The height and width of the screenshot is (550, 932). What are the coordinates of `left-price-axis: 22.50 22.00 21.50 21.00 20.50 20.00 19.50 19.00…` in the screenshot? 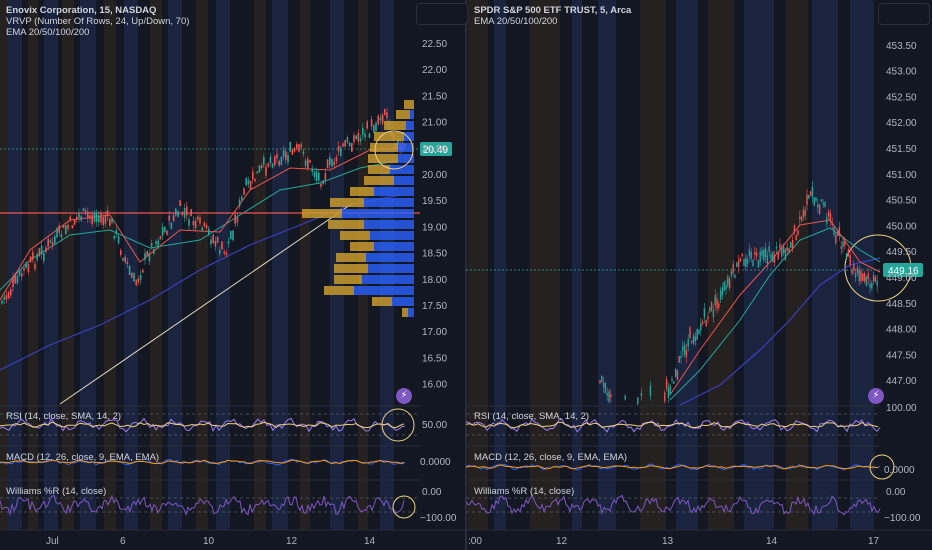 It's located at (434, 215).